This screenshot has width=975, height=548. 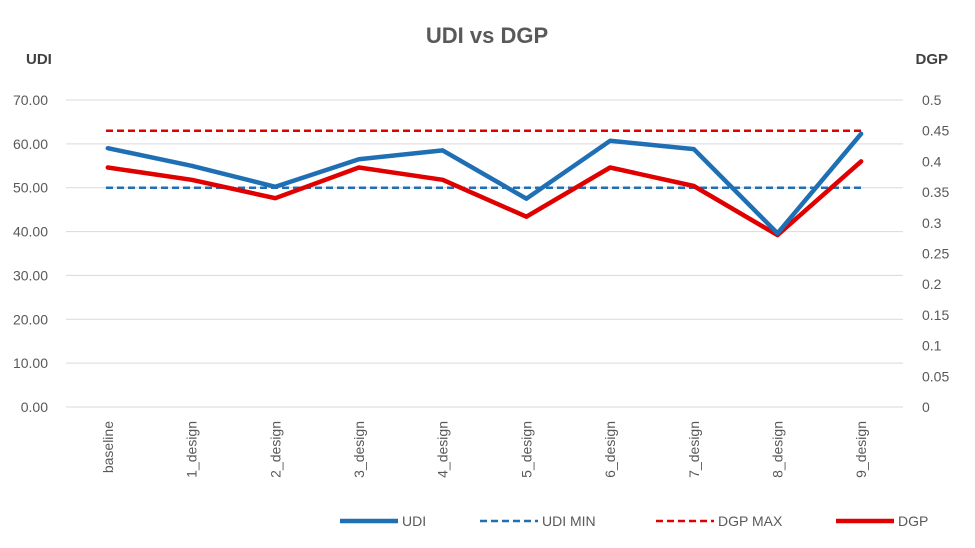 I want to click on x-tick-label: 3_design, so click(x=359, y=449).